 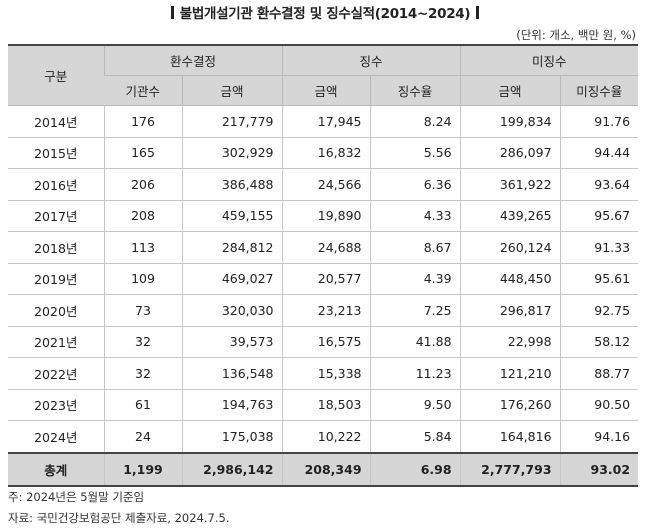 I want to click on cell-institutions: 1,199, so click(x=142, y=469).